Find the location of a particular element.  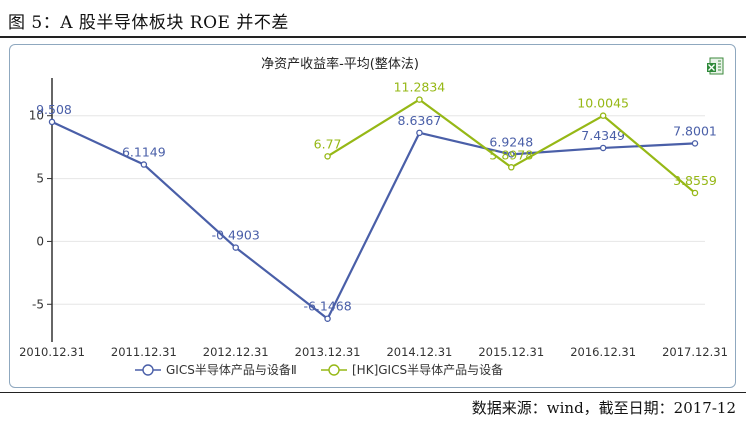

y-tick-label: 10 is located at coordinates (36, 116).